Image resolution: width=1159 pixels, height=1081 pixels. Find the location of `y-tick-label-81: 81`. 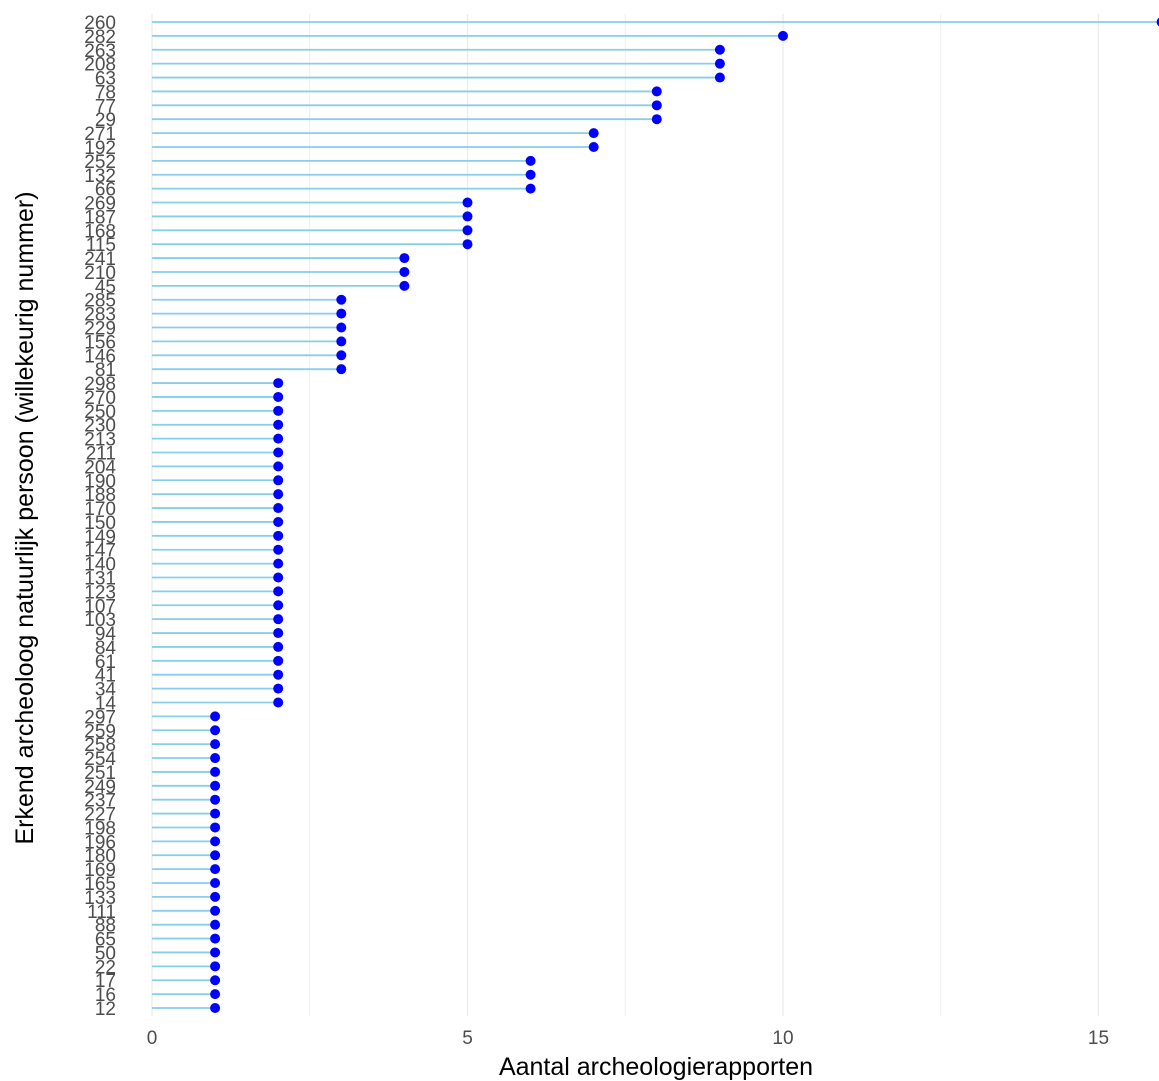

y-tick-label-81: 81 is located at coordinates (105, 370).